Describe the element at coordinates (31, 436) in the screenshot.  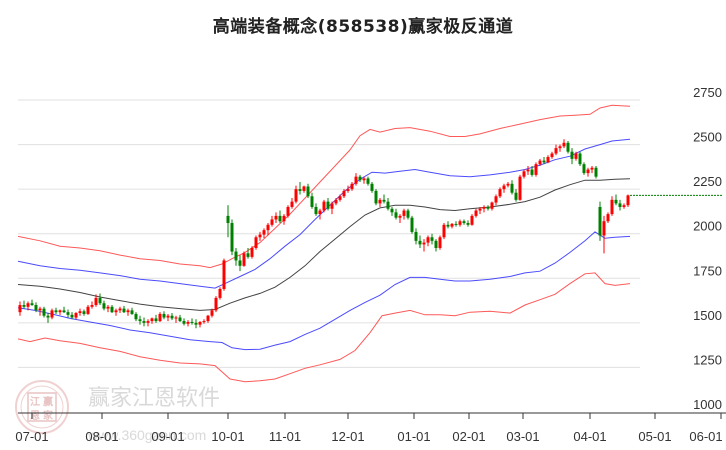
I see `x-tick-label: 07-01` at that location.